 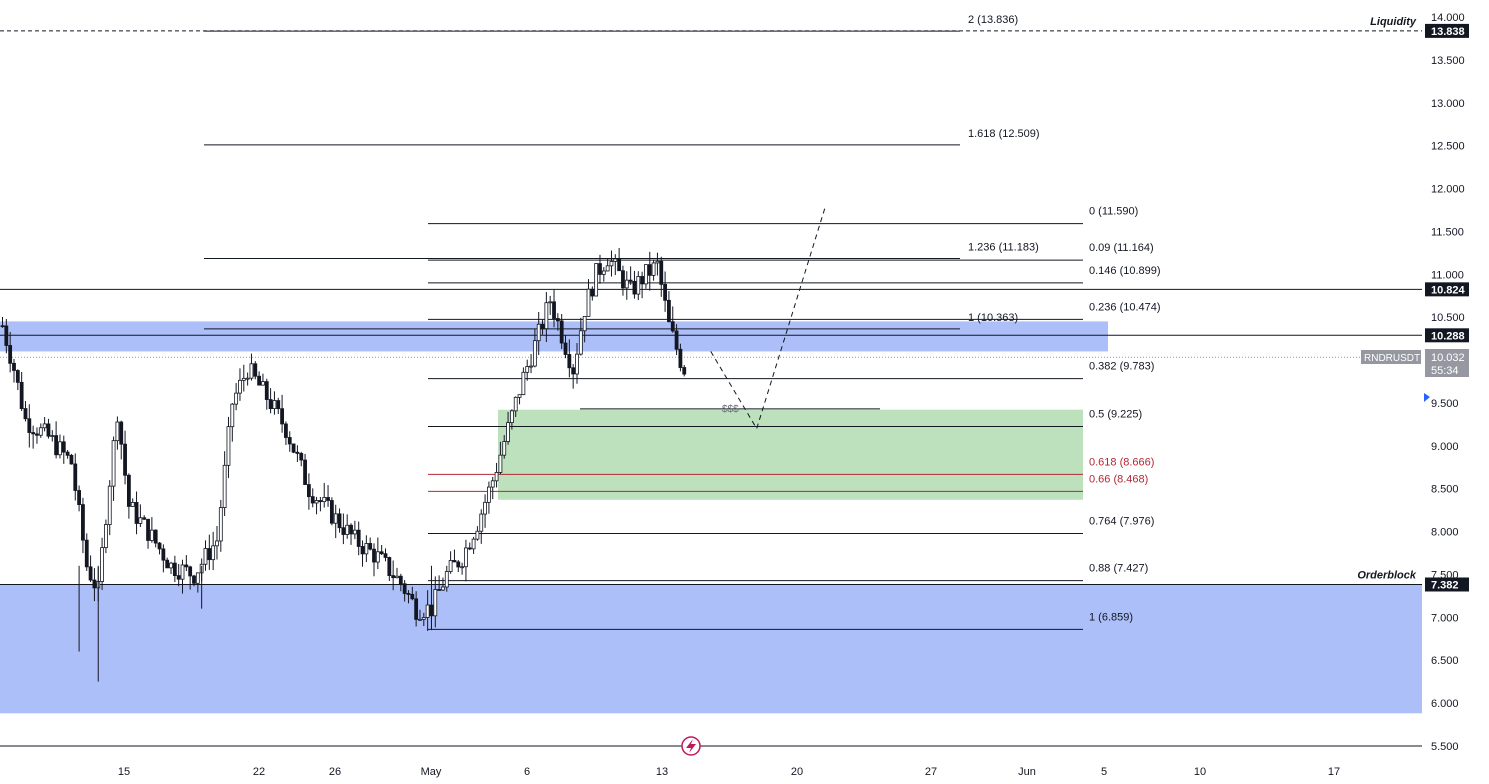 What do you see at coordinates (1393, 22) in the screenshot?
I see `marked-level-label: Liquidity` at bounding box center [1393, 22].